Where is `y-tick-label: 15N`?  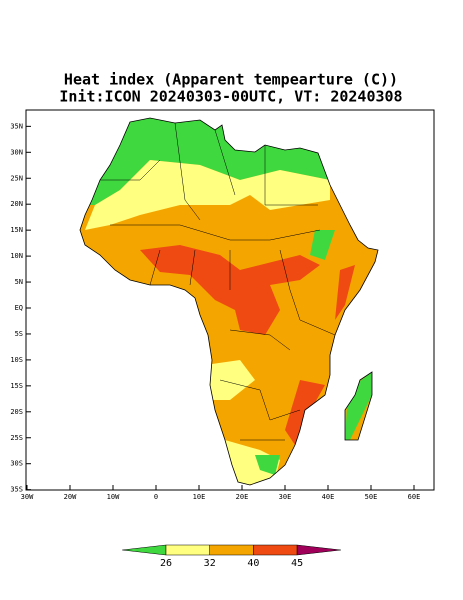
y-tick-label: 15N is located at coordinates (16, 230).